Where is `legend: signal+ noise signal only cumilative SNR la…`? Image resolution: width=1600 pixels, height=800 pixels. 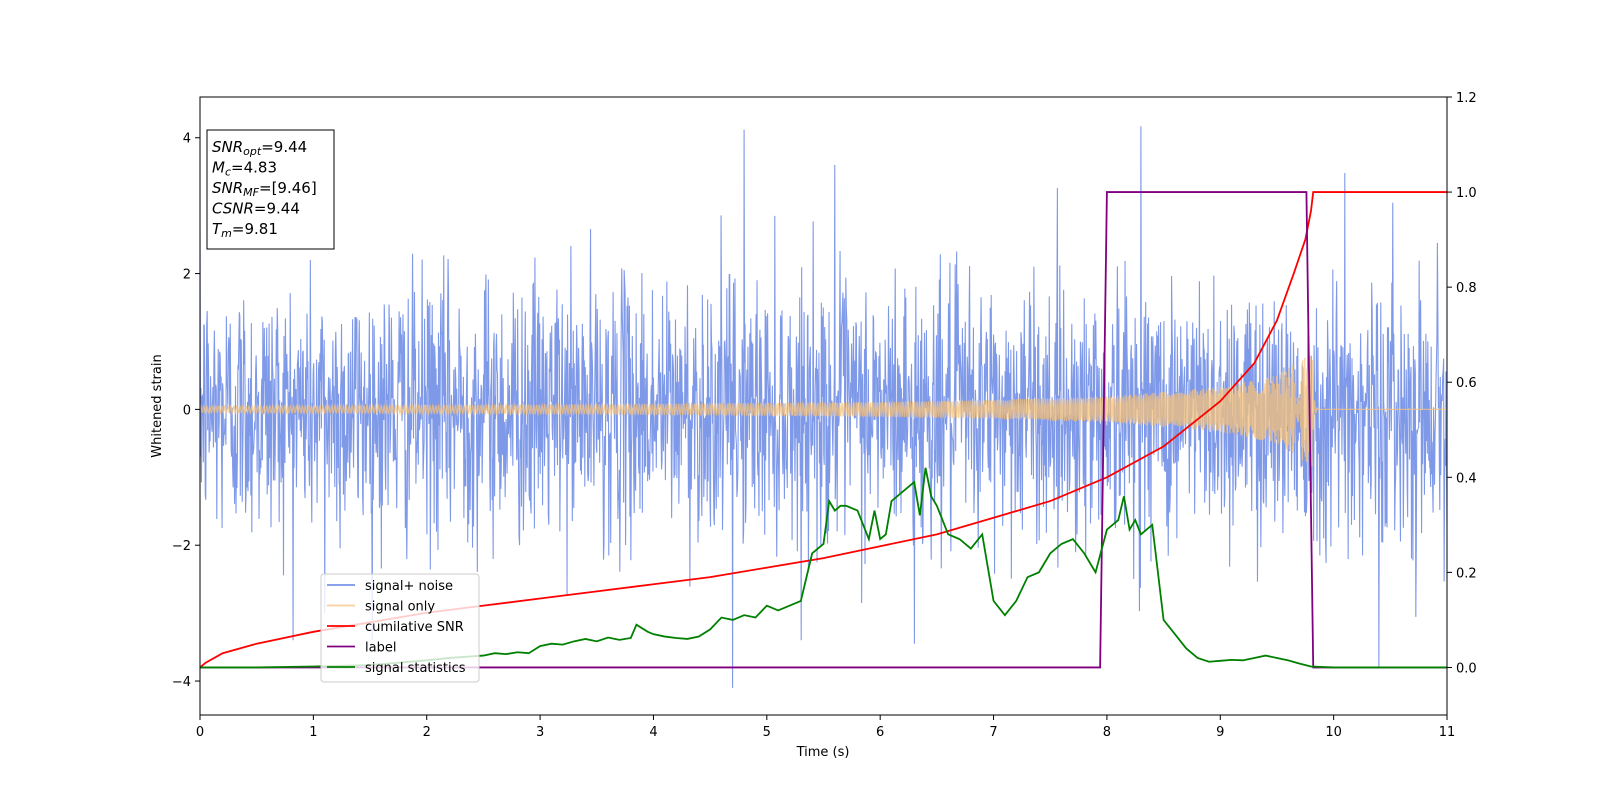 legend: signal+ noise signal only cumilative SNR la… is located at coordinates (400, 628).